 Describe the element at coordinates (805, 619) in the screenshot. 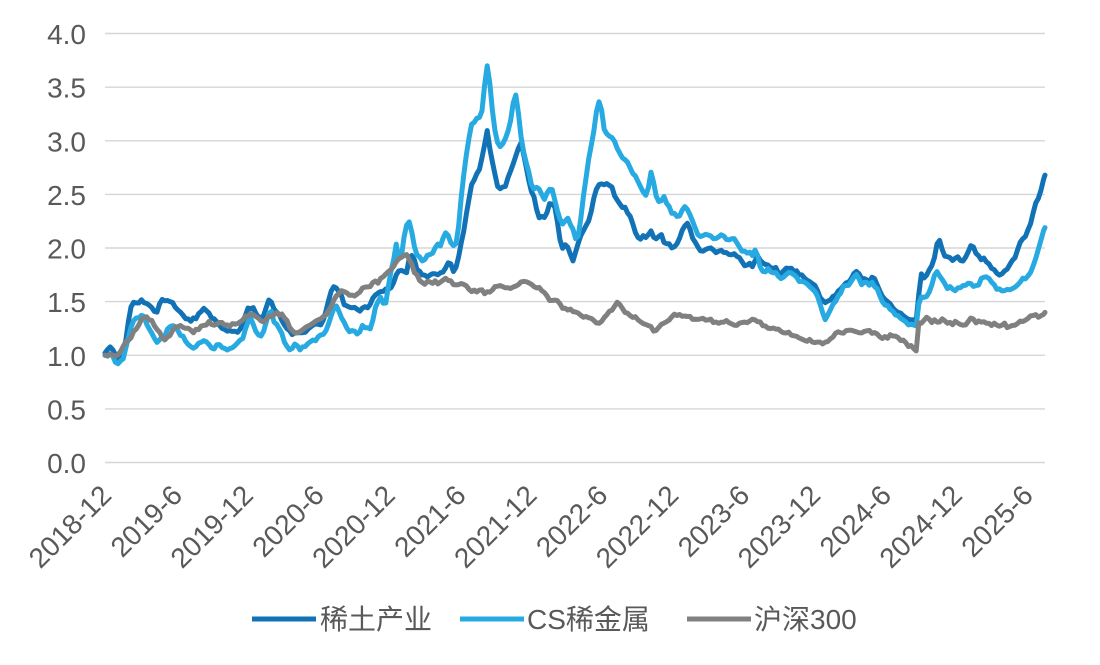

I see `svg-text: 沪深300` at that location.